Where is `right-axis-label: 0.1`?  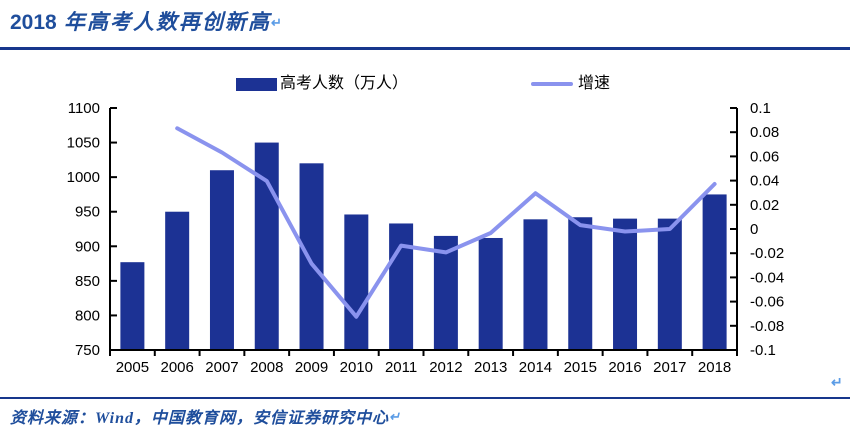
right-axis-label: 0.1 is located at coordinates (760, 108).